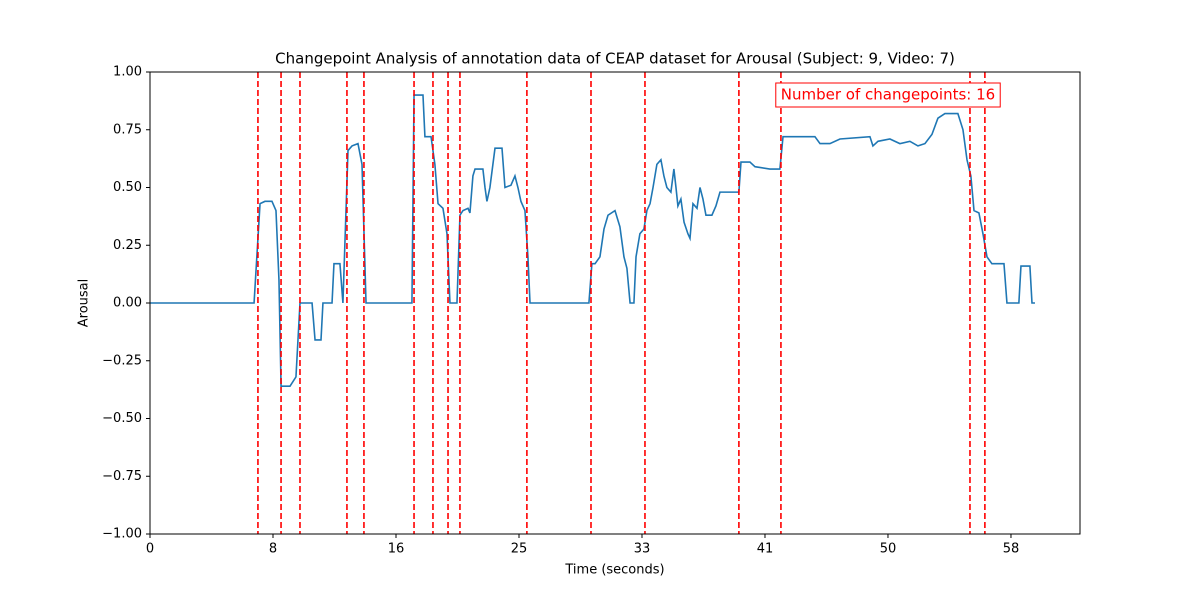 The height and width of the screenshot is (600, 1200). What do you see at coordinates (122, 476) in the screenshot?
I see `y-tick-label: −0.75` at bounding box center [122, 476].